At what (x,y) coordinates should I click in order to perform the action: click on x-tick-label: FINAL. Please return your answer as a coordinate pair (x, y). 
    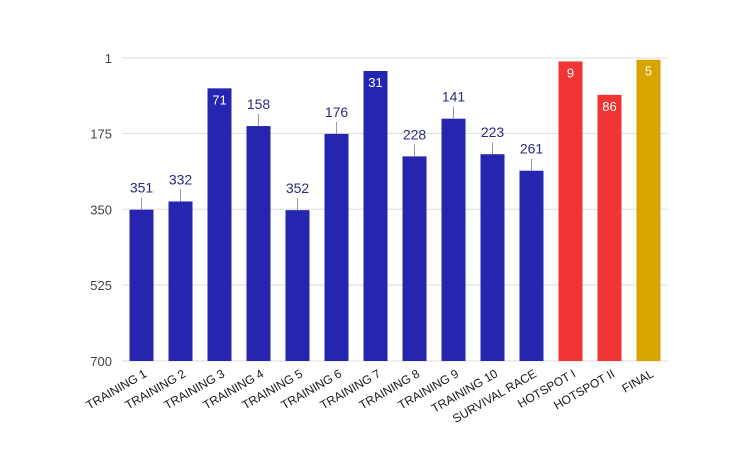
    Looking at the image, I should click on (638, 380).